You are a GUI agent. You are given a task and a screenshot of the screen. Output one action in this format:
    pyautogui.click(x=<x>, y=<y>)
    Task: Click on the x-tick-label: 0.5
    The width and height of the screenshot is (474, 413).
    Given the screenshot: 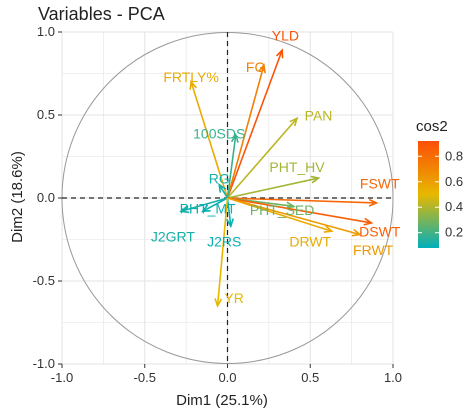 What is the action you would take?
    pyautogui.click(x=310, y=377)
    